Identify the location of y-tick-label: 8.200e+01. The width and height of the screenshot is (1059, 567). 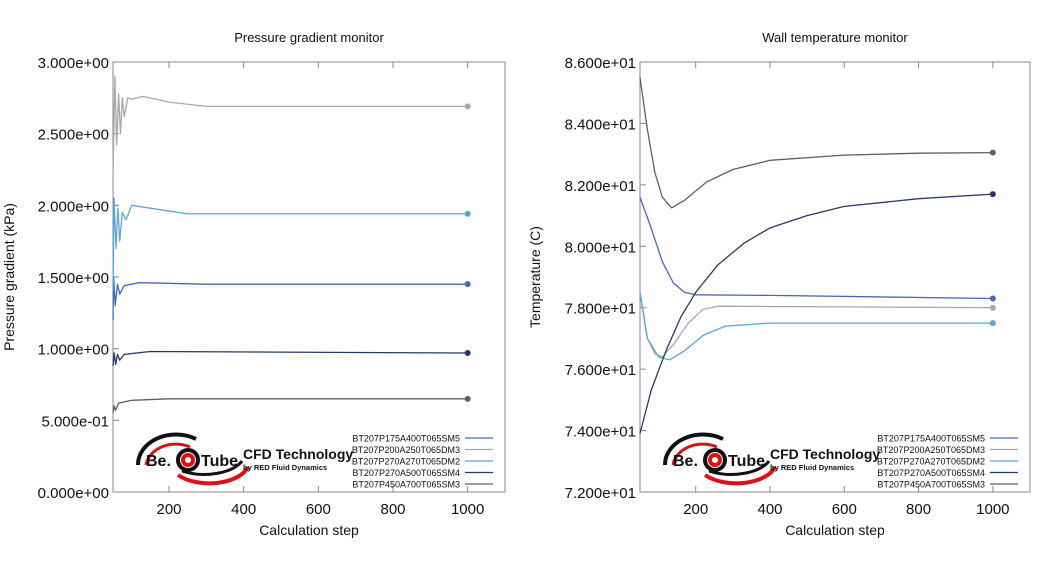
(600, 186).